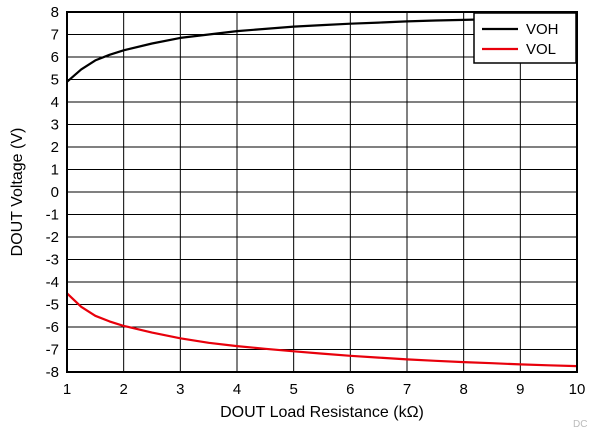 This screenshot has height=430, width=589. What do you see at coordinates (52, 327) in the screenshot?
I see `y-tick-label: -6` at bounding box center [52, 327].